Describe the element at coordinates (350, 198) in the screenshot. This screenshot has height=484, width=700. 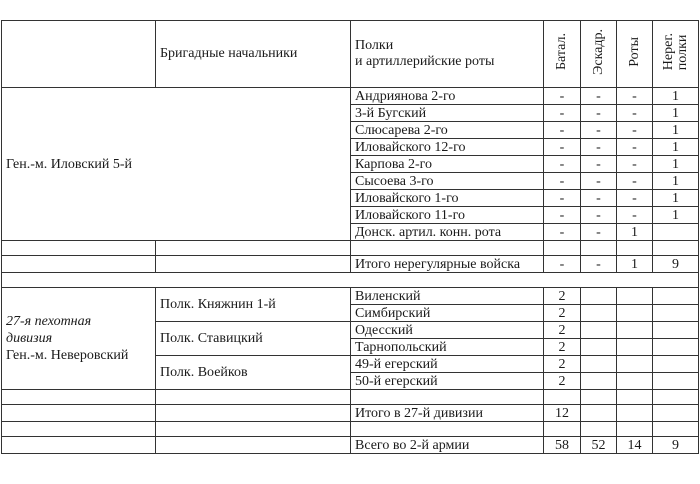
I see `table-row: Иловайского 1-го - - -1` at that location.